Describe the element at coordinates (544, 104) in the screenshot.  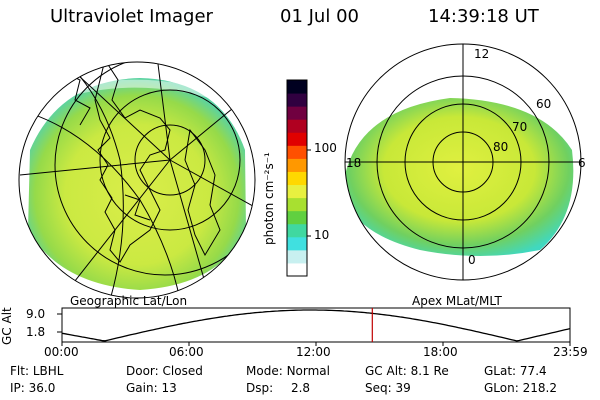
I see `lat-label-60: 60` at that location.